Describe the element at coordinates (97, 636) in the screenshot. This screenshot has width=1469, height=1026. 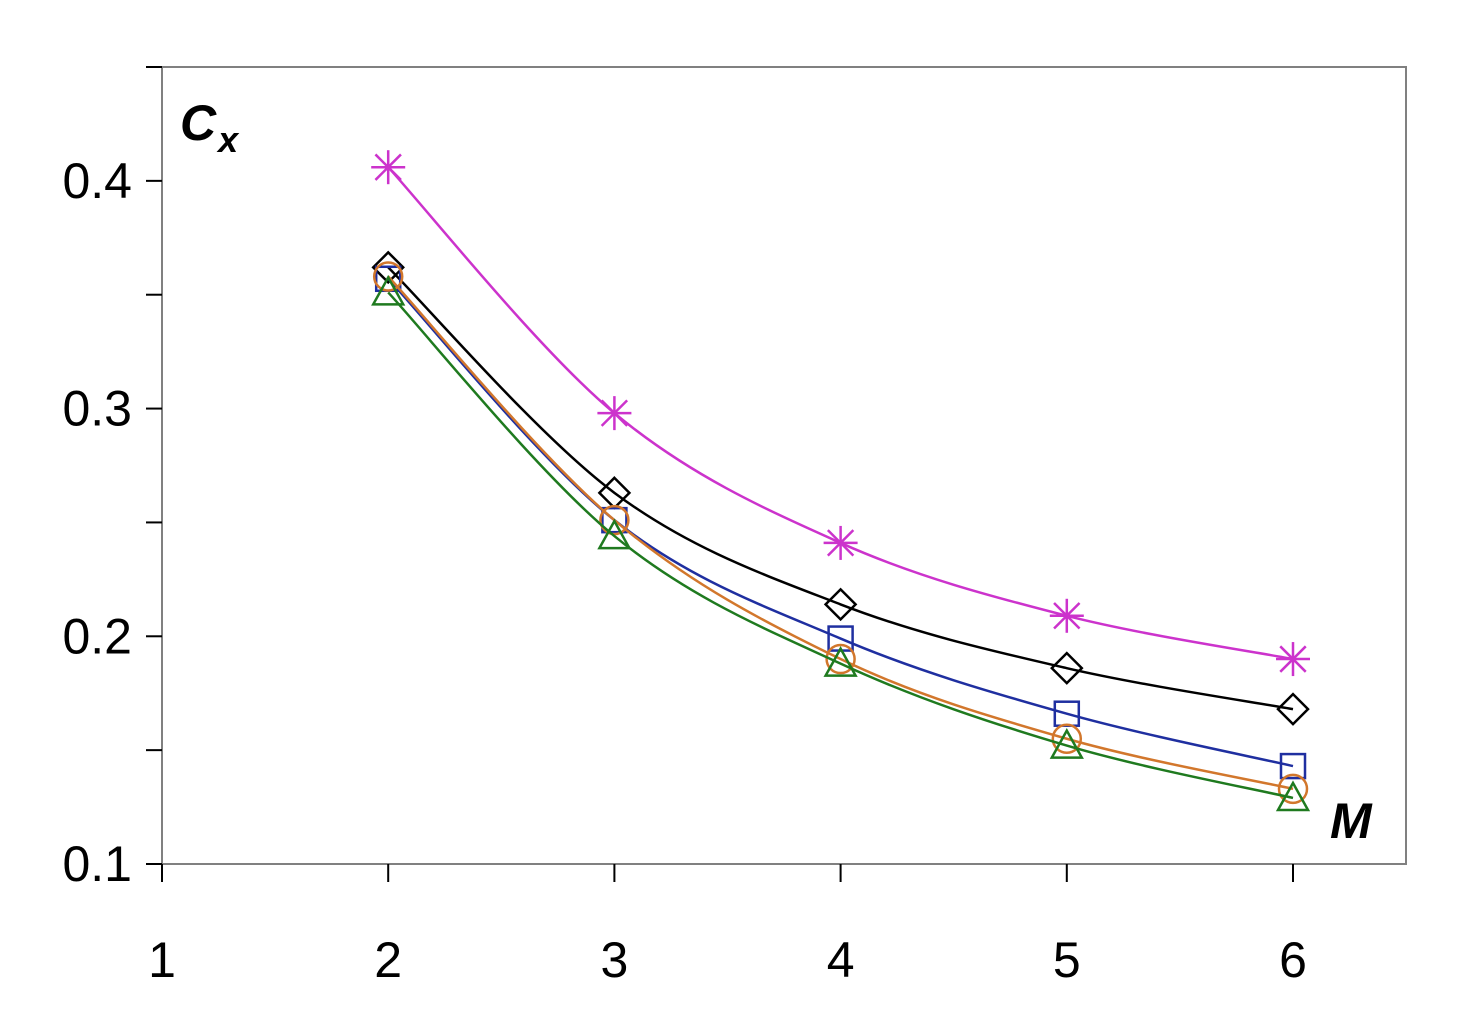
I see `y-tick-label: 0.2` at that location.